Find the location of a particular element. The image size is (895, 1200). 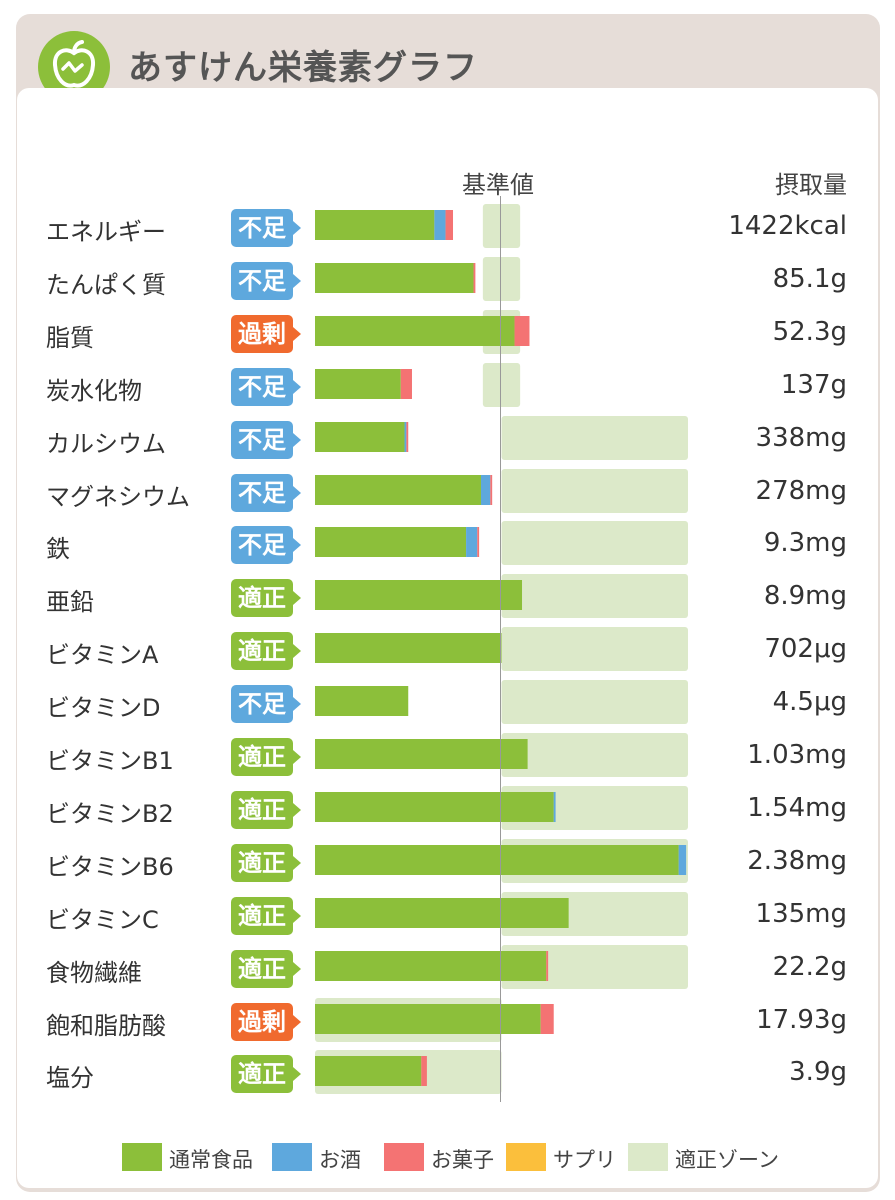

nutrient-row: マグネシウム 不足 278mg is located at coordinates (447, 491).